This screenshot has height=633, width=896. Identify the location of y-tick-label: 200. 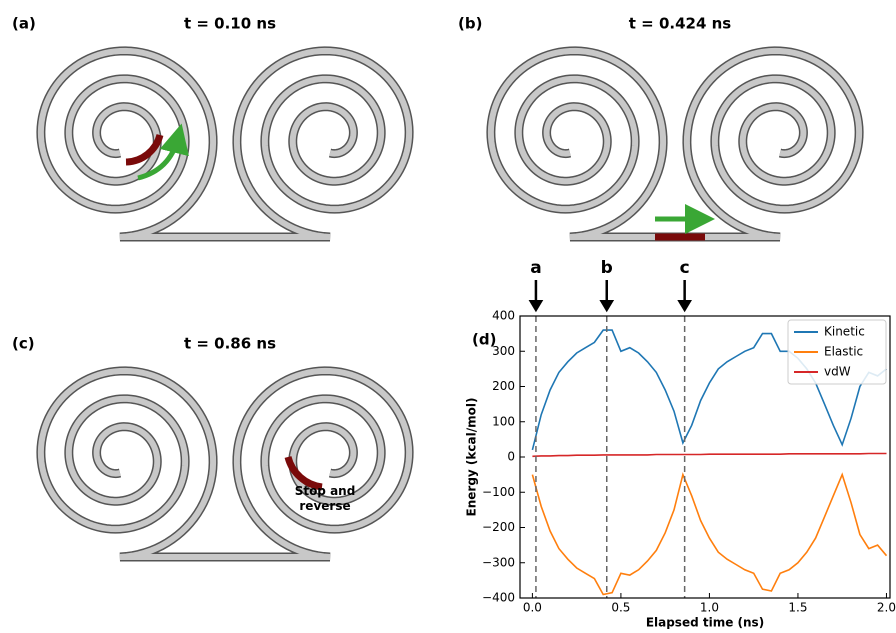
(503, 386).